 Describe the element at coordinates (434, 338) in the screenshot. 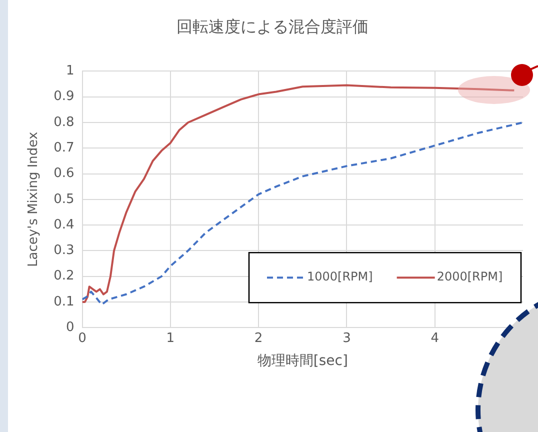

I see `x-tick-label: 4` at that location.